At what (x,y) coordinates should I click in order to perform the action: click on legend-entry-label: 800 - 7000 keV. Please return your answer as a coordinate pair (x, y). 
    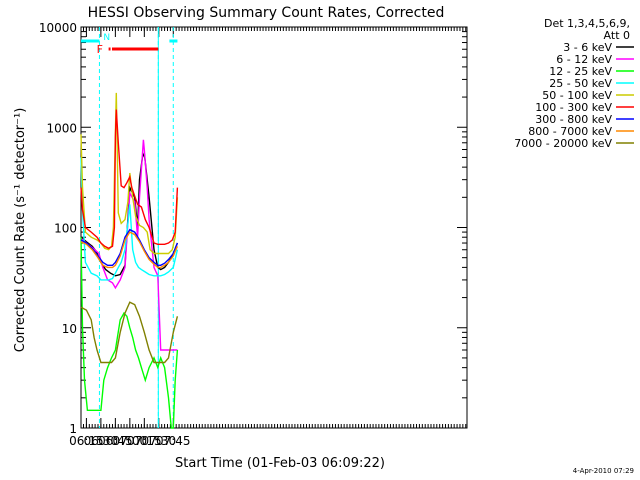
    Looking at the image, I should click on (570, 131).